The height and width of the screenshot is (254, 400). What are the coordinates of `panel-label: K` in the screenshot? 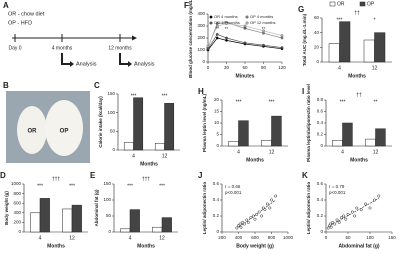 It's located at (305, 175).